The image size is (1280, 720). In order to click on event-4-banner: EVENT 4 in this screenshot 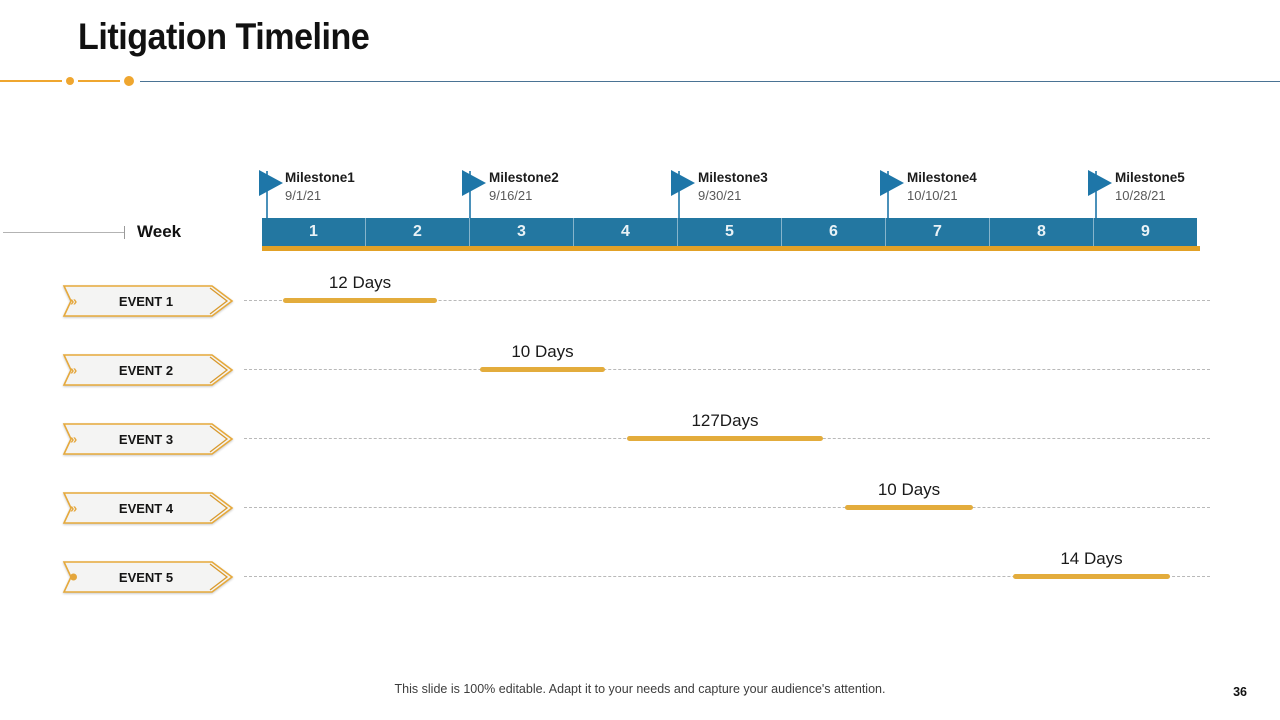, I will do `click(151, 508)`.